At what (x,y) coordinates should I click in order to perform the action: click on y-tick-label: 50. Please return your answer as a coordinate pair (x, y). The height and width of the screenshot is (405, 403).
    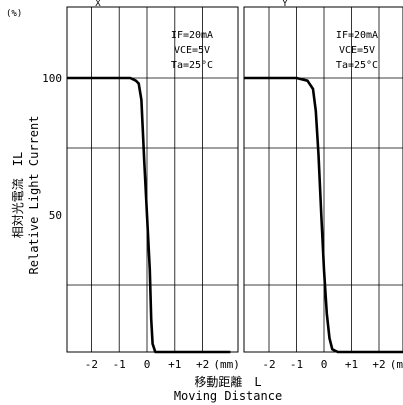
    Looking at the image, I should click on (55, 215).